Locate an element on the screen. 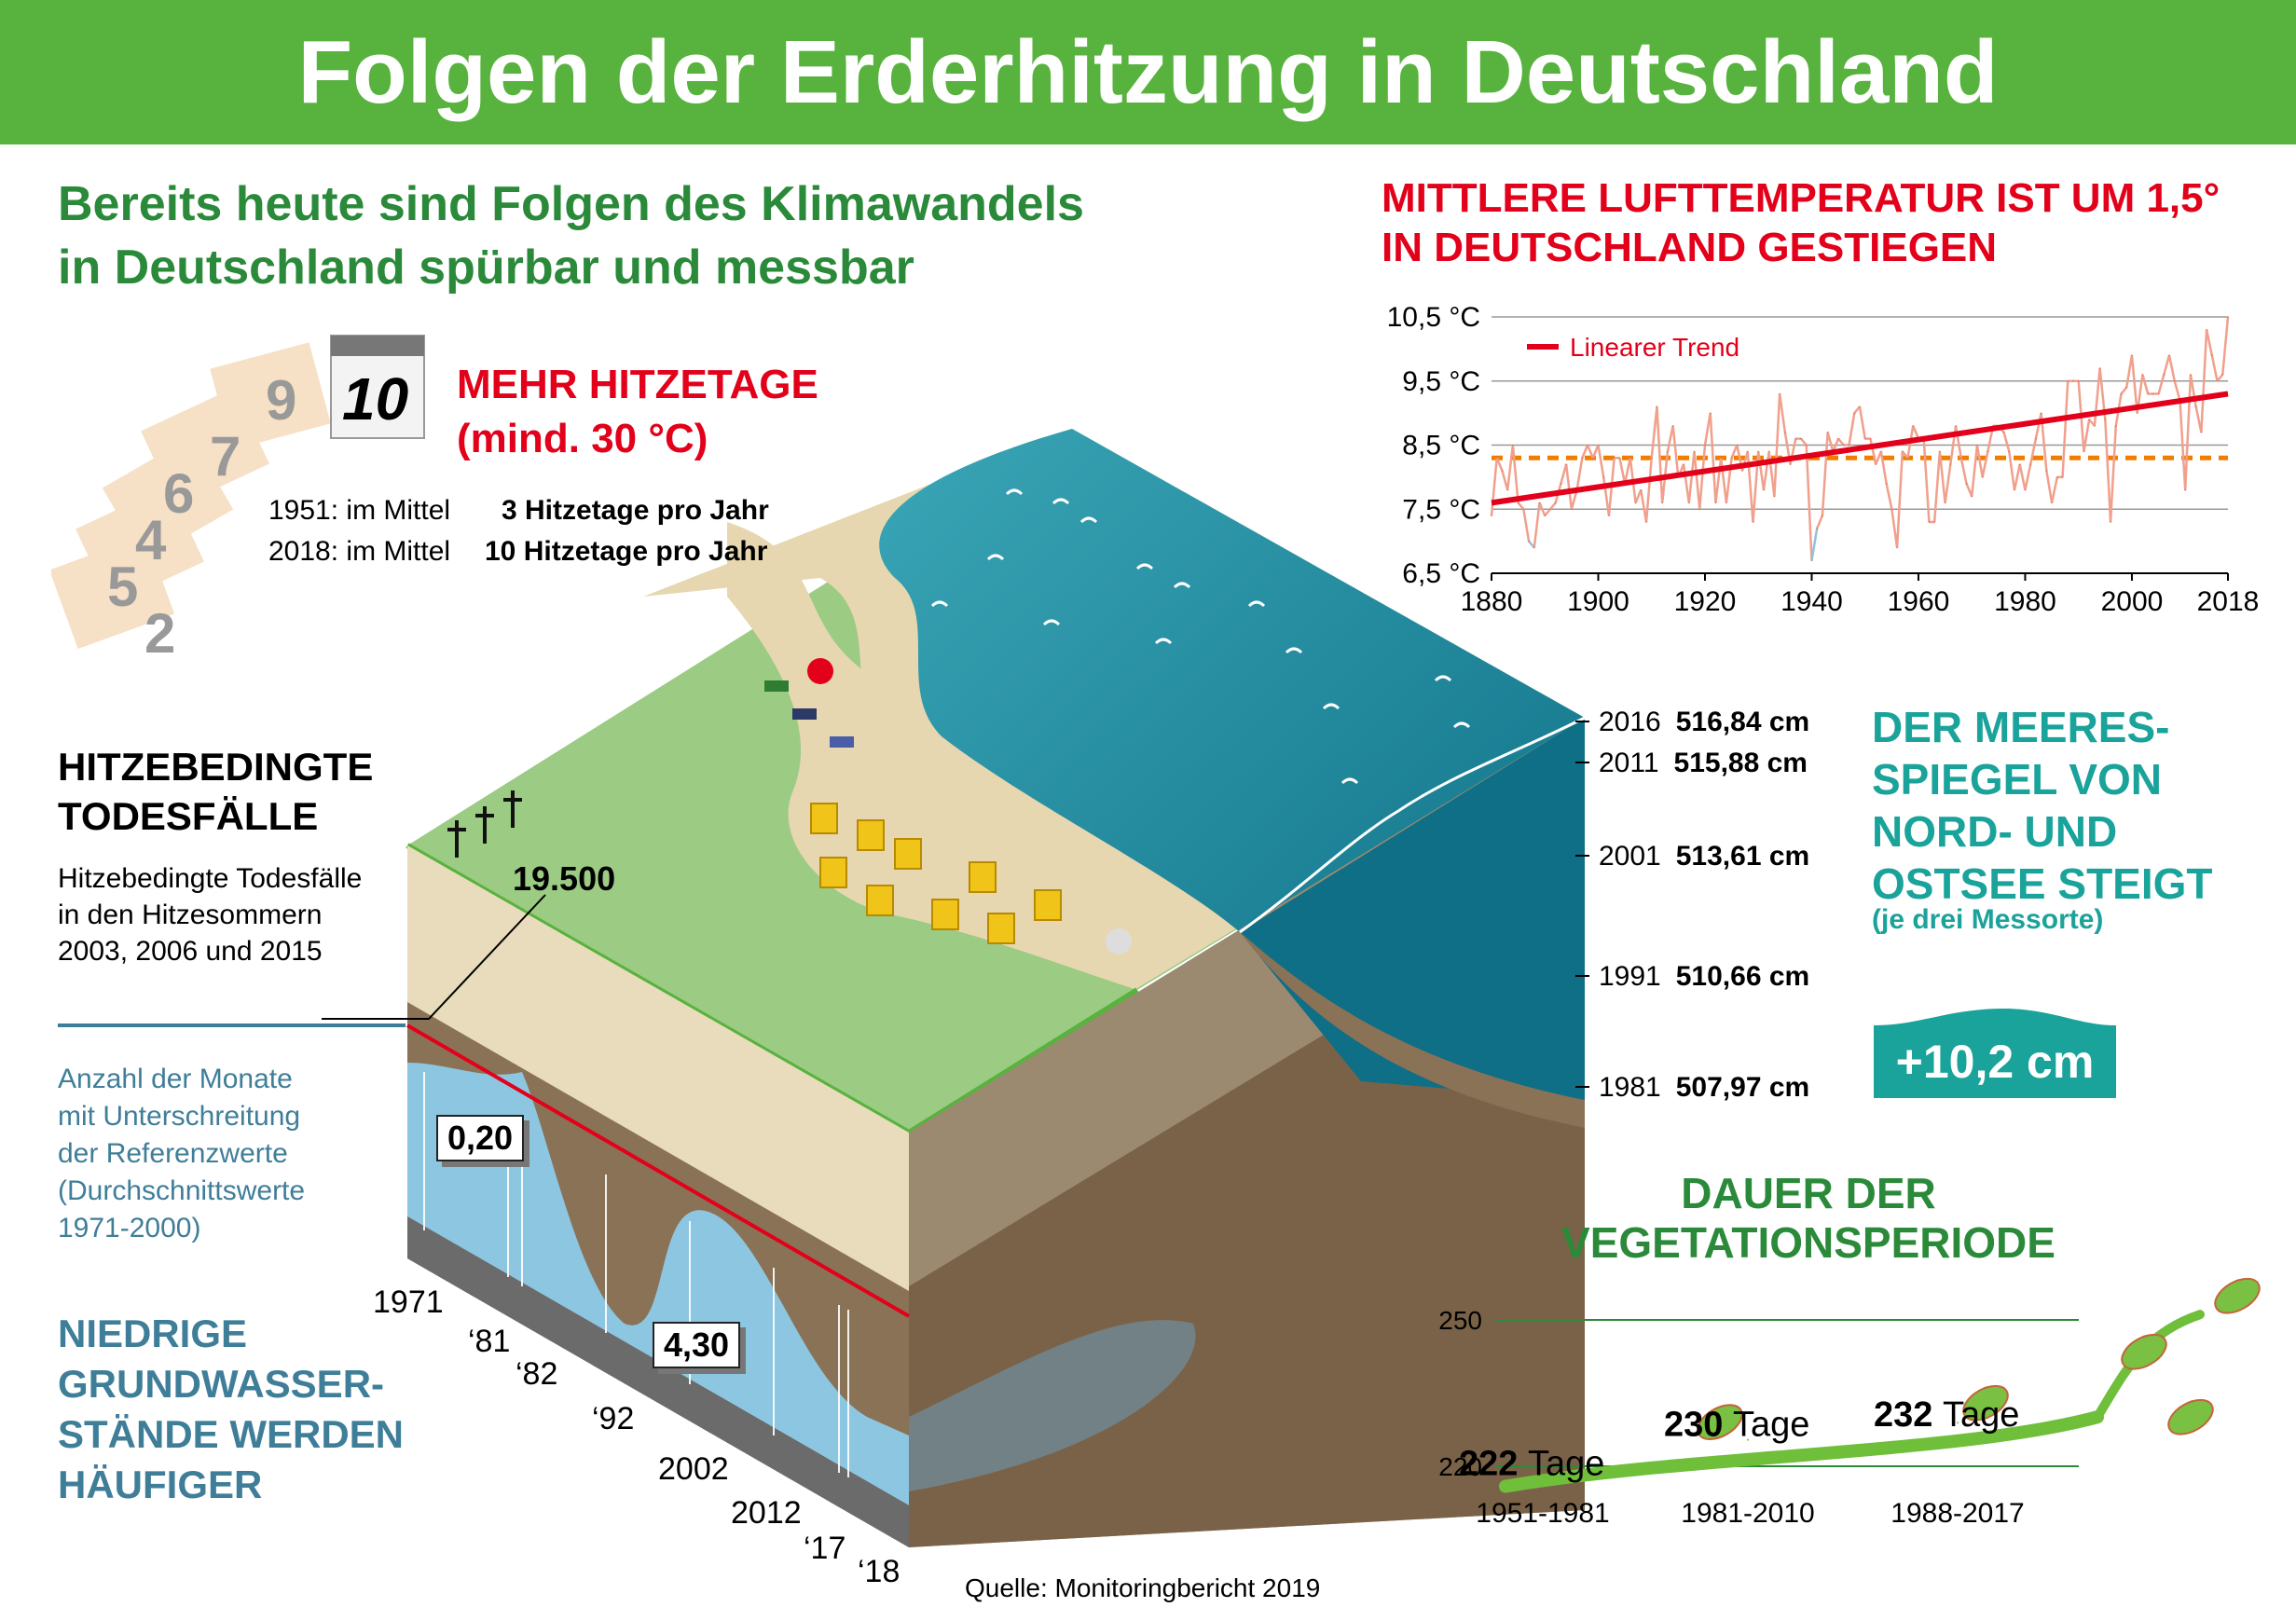 Image resolution: width=2296 pixels, height=1621 pixels. gw-year-18: ‘18 is located at coordinates (879, 1571).